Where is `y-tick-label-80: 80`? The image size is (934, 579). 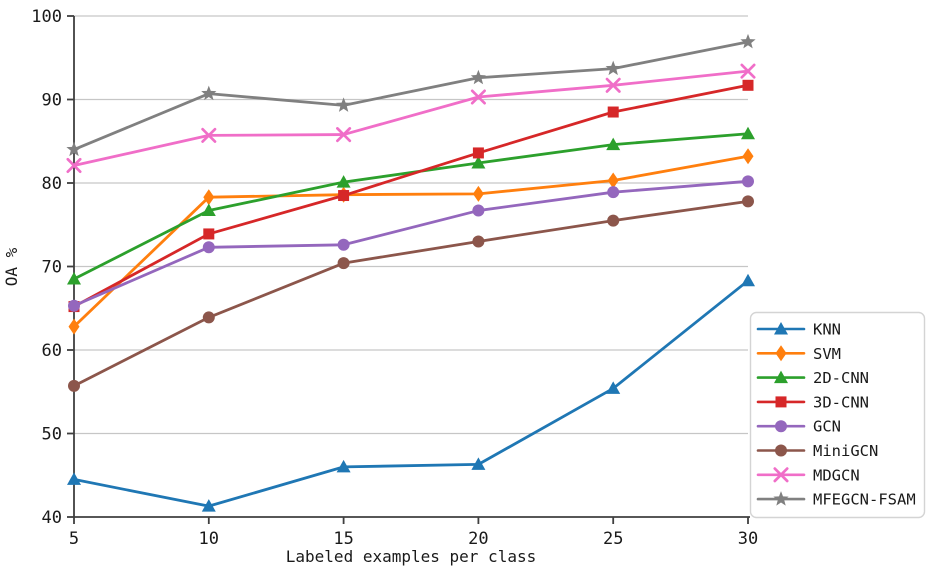 y-tick-label-80: 80 is located at coordinates (52, 184).